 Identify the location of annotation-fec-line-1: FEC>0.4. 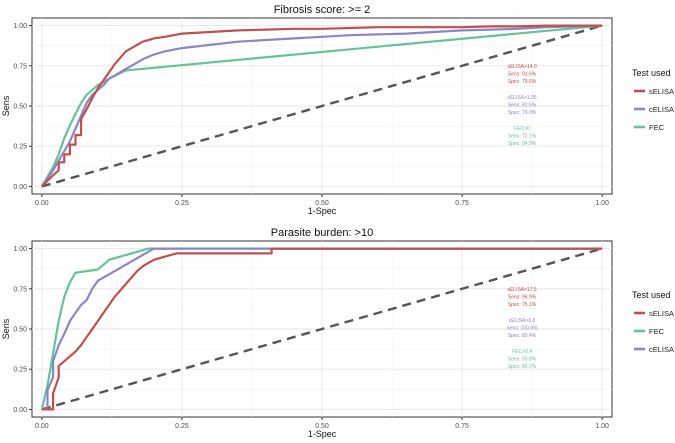
(522, 352).